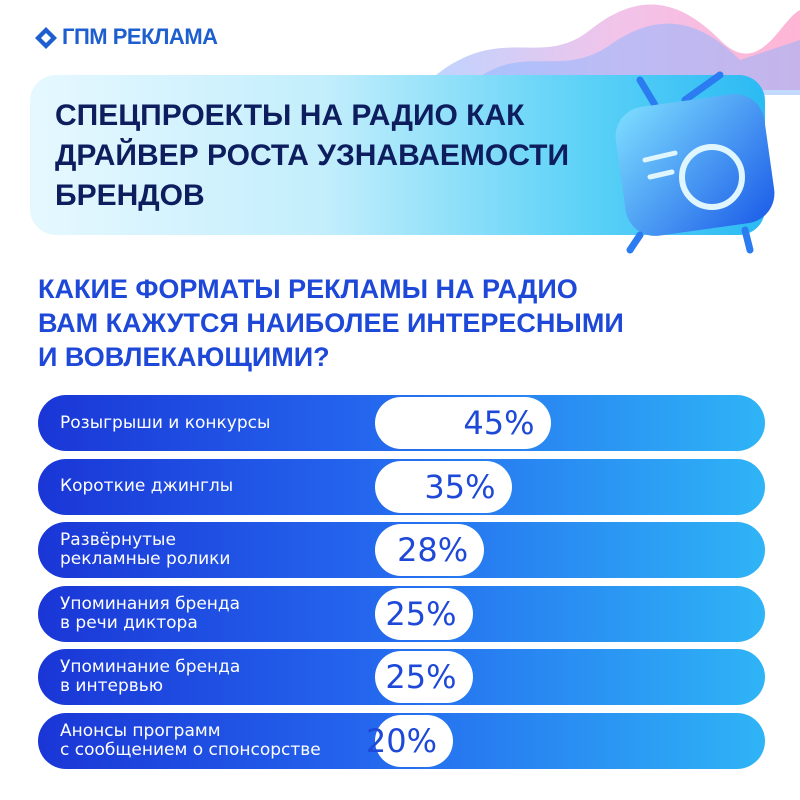 The height and width of the screenshot is (800, 800). I want to click on category-label: Упоминание бренда в интервью, so click(150, 677).